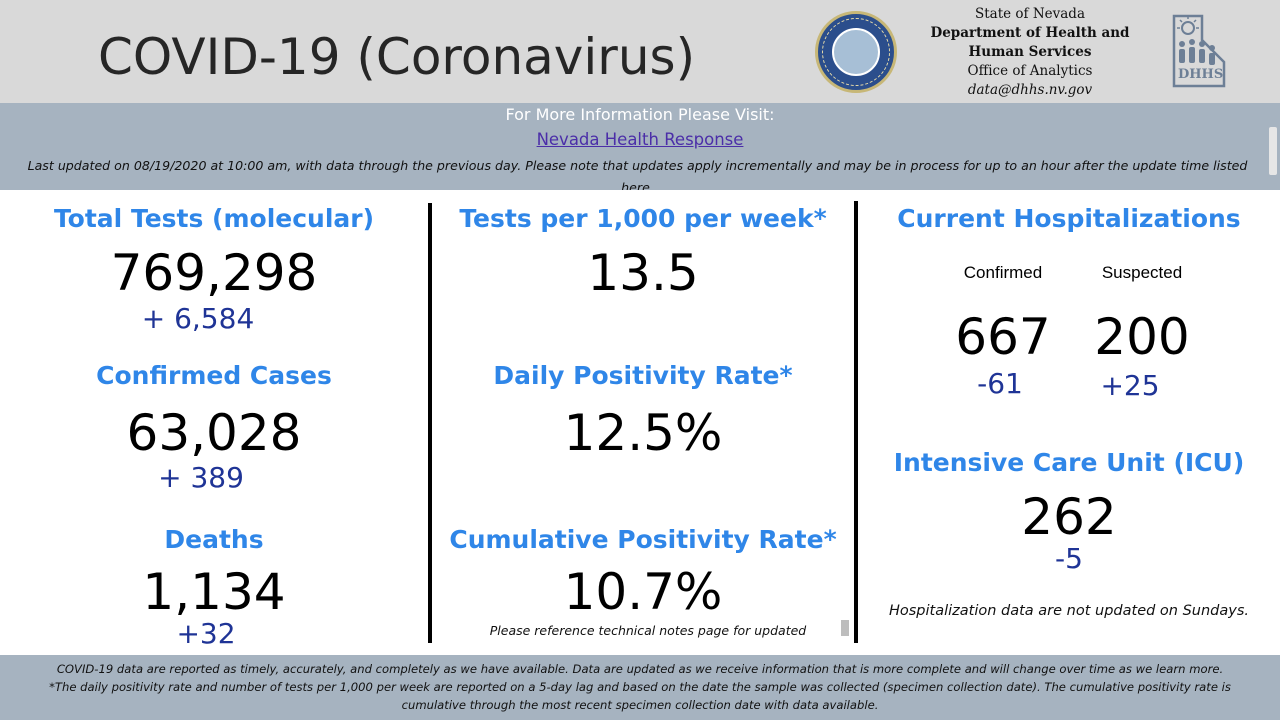 This screenshot has height=720, width=1280. I want to click on info-scrollbar, so click(1273, 151).